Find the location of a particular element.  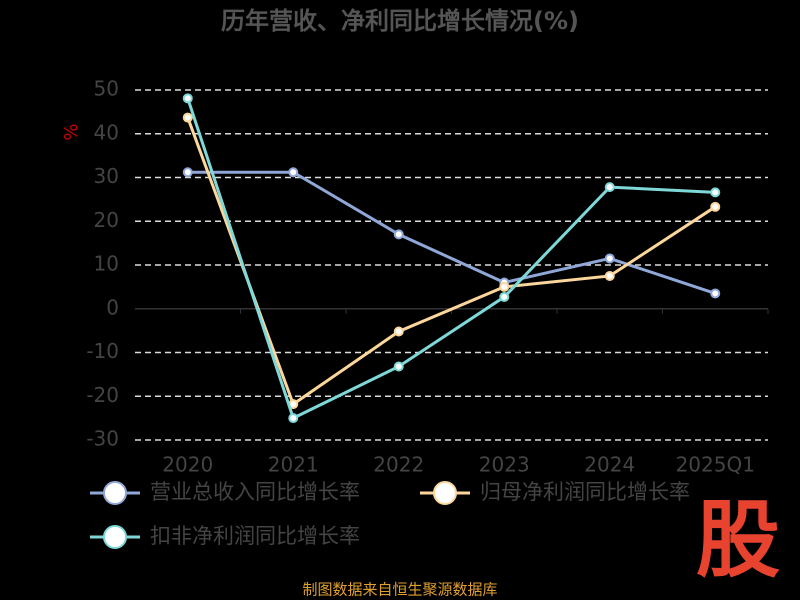

logo: 股 is located at coordinates (738, 540).